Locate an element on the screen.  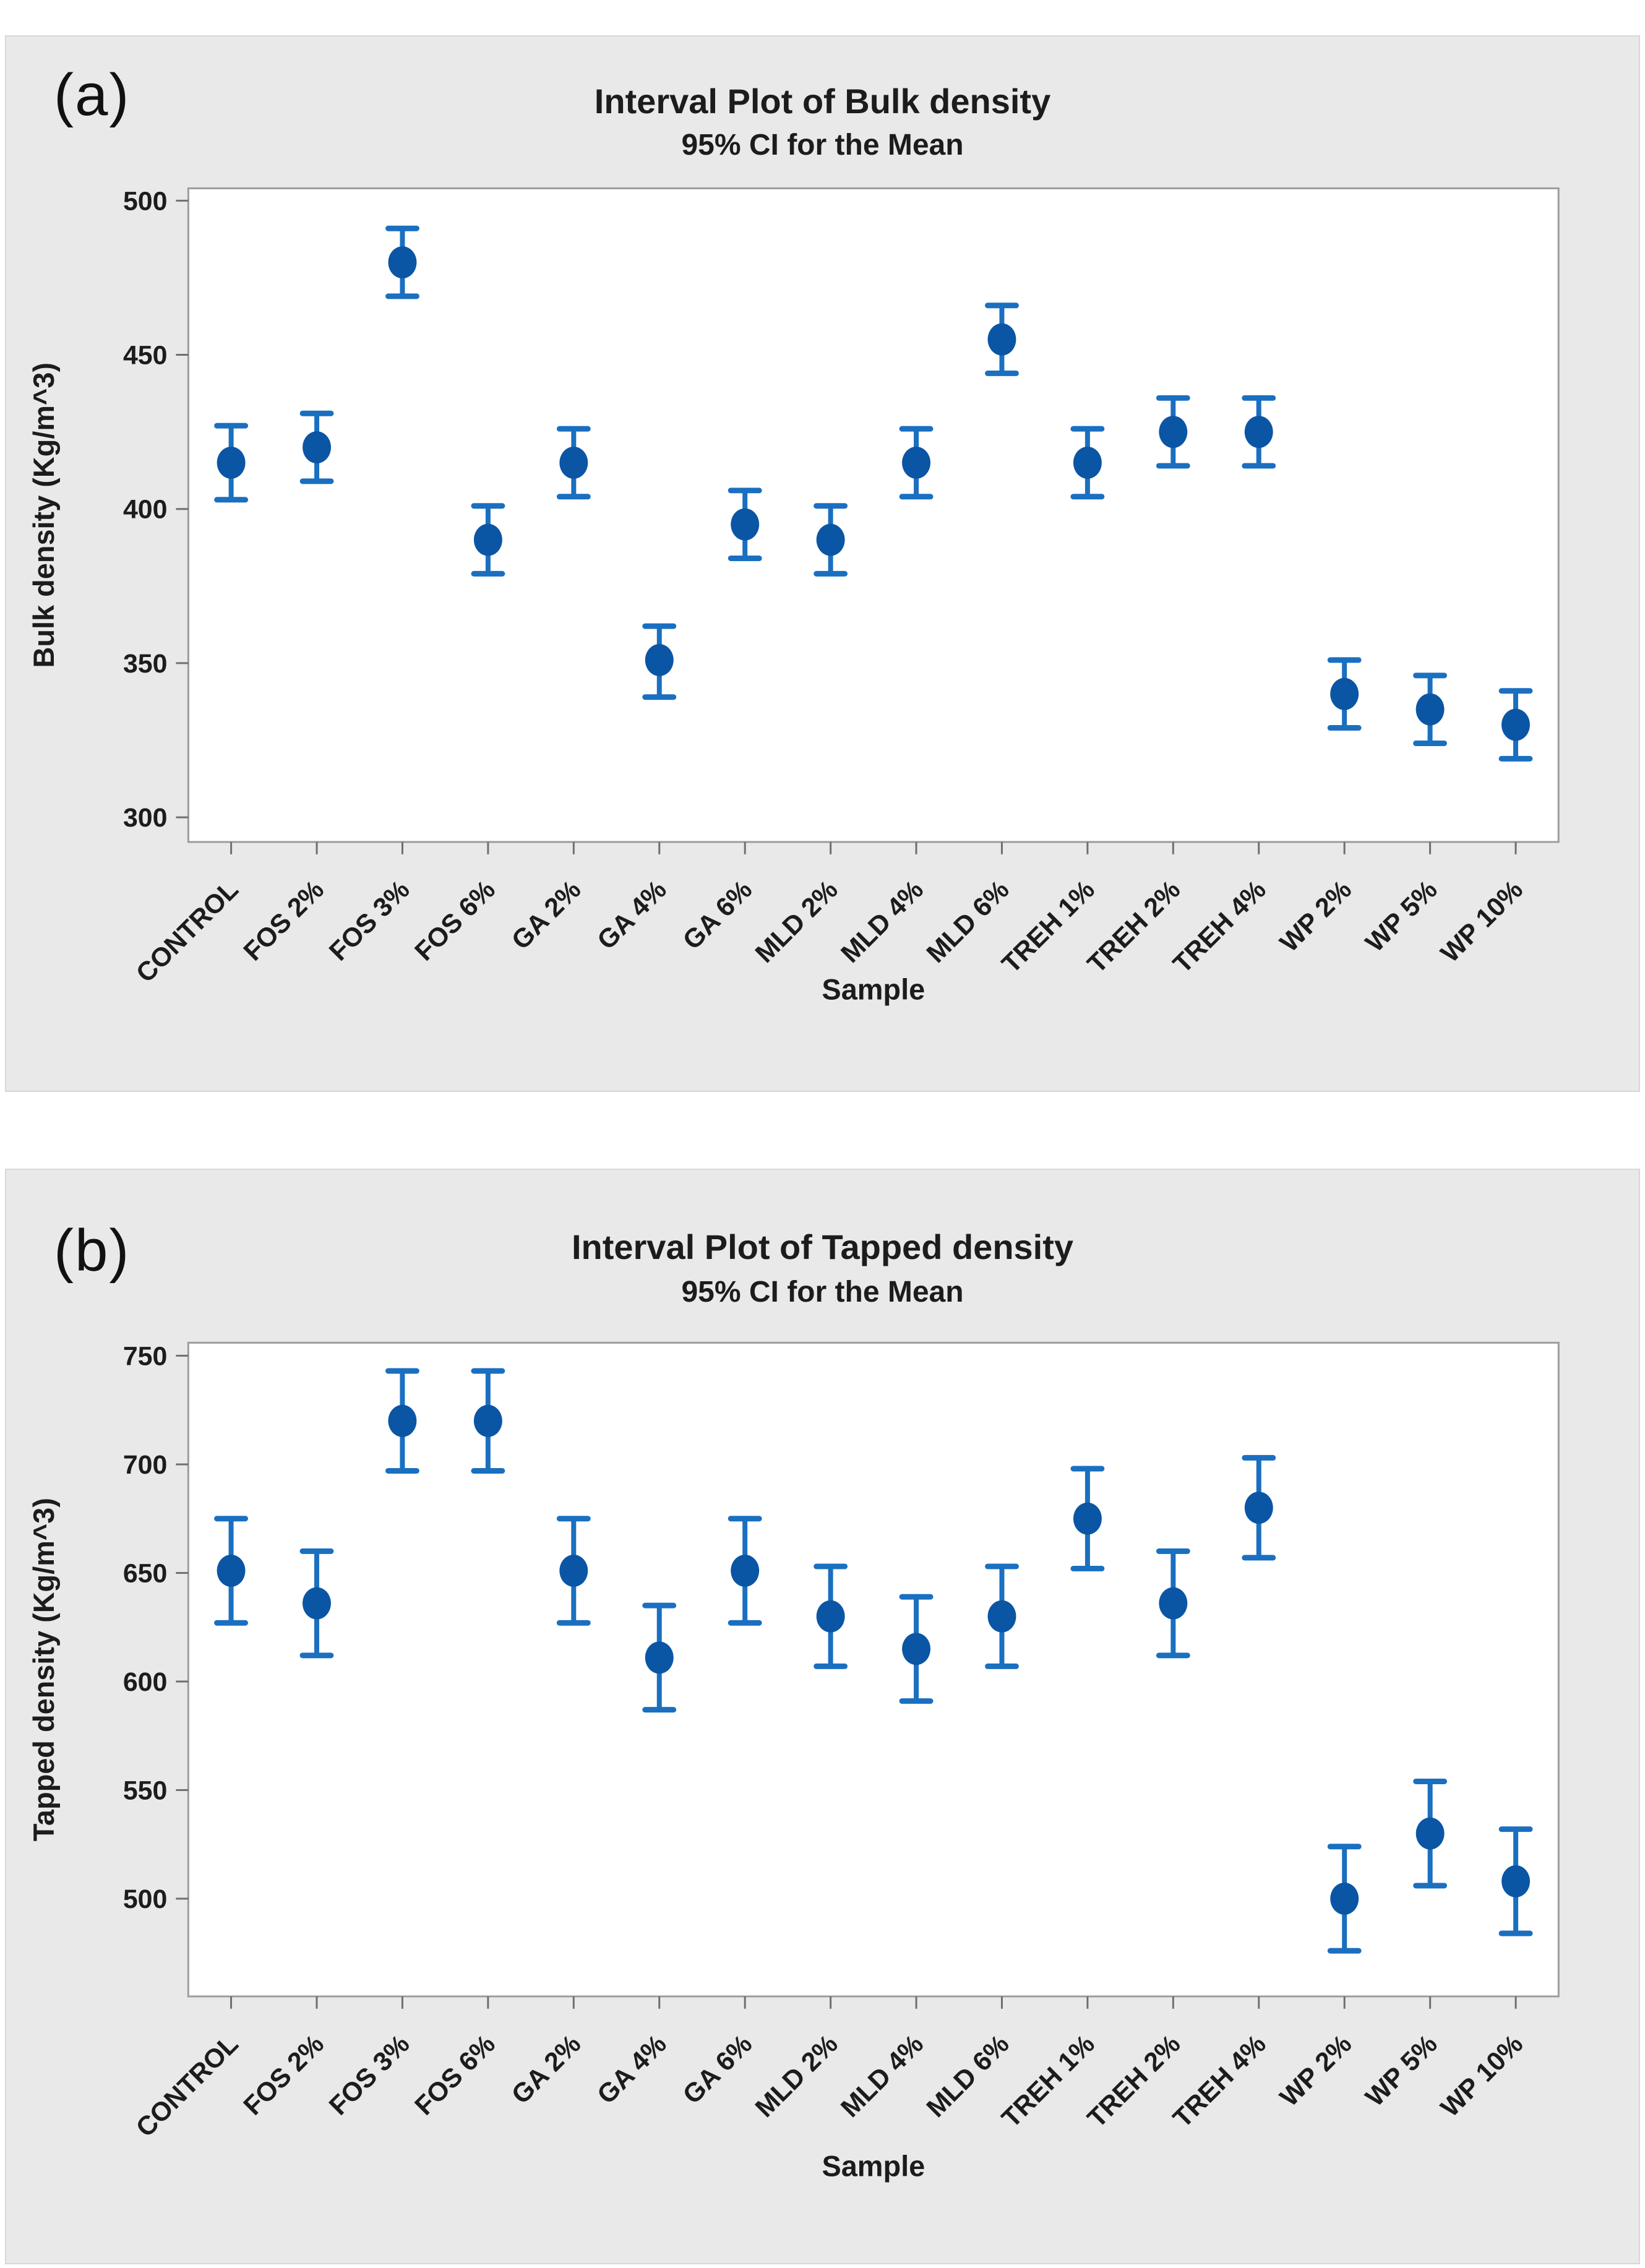
y-axis-title: Bulk density (Kg/m^3) is located at coordinates (44, 515).